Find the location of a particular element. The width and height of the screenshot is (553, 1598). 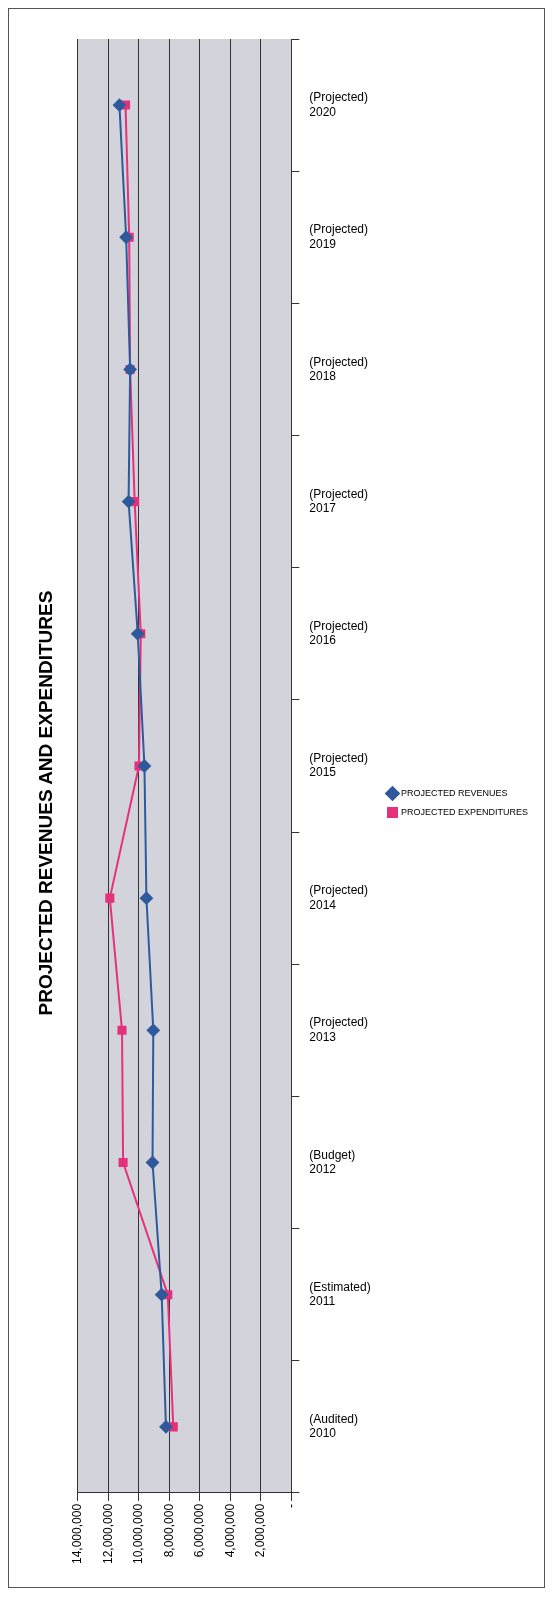

y-tick-label: (Budget) 2012 is located at coordinates (332, 1162).